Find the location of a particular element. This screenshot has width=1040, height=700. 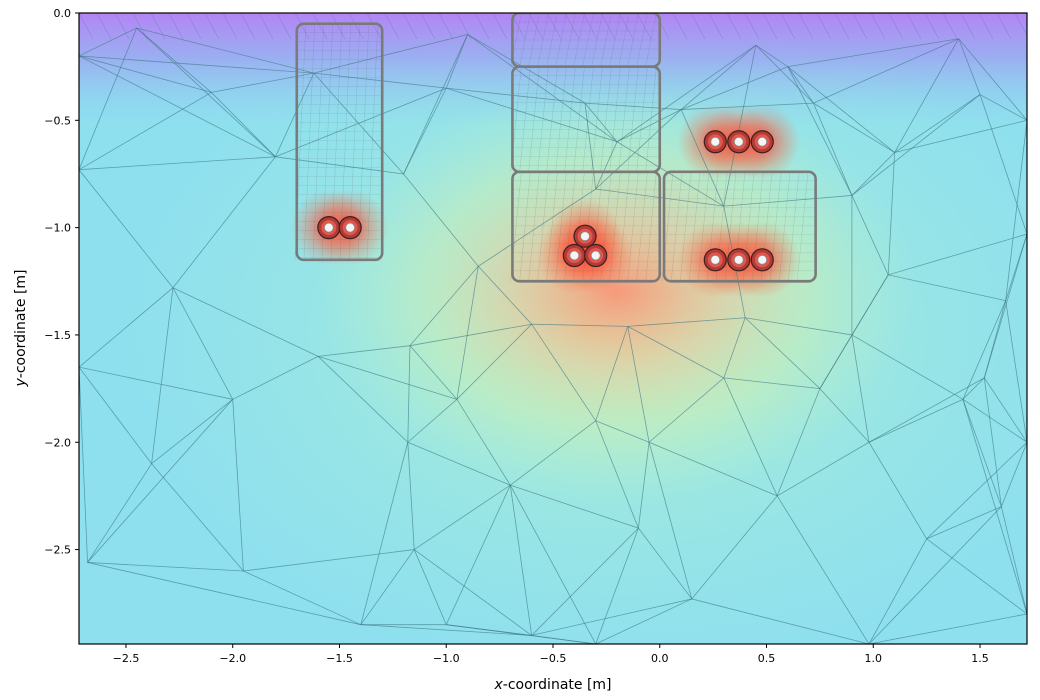

x-tick-label: −2.5 is located at coordinates (126, 658).